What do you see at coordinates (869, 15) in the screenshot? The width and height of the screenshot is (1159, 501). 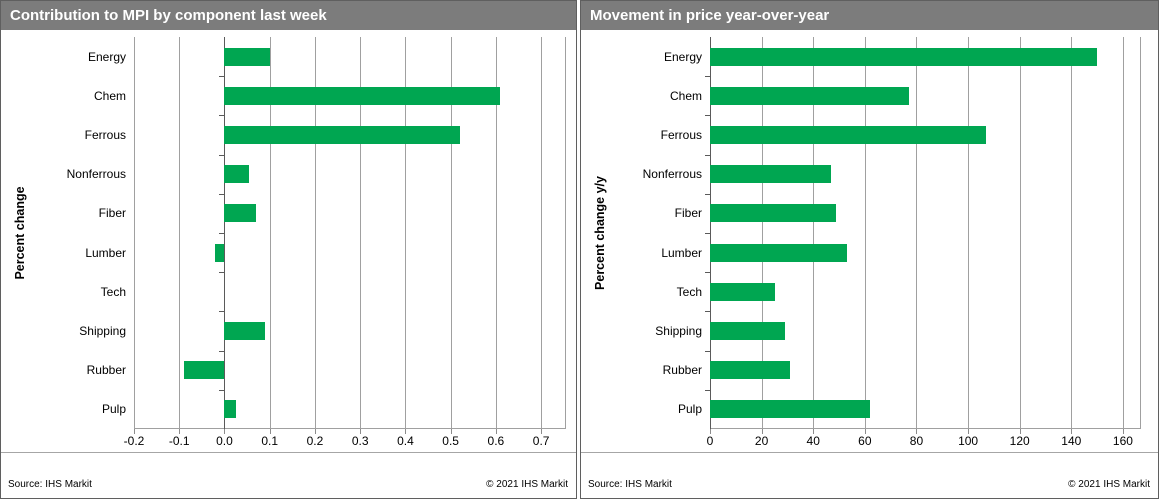 I see `chart-title-bar: Movement in price year-over-year` at bounding box center [869, 15].